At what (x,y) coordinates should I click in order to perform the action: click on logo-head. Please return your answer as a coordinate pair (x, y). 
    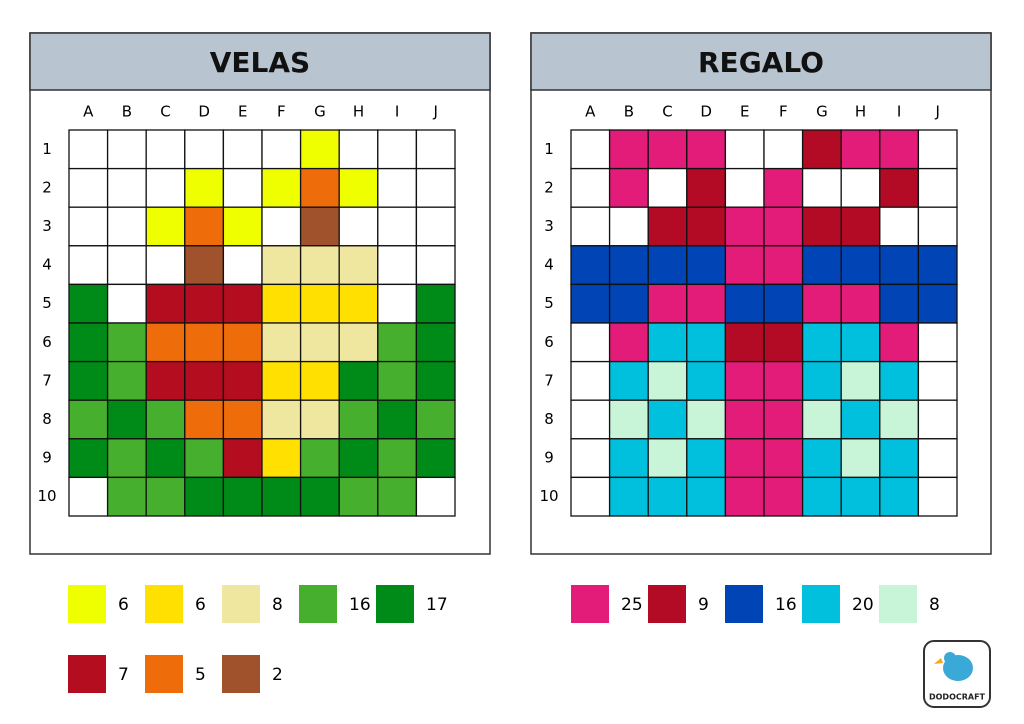
    Looking at the image, I should click on (950, 658).